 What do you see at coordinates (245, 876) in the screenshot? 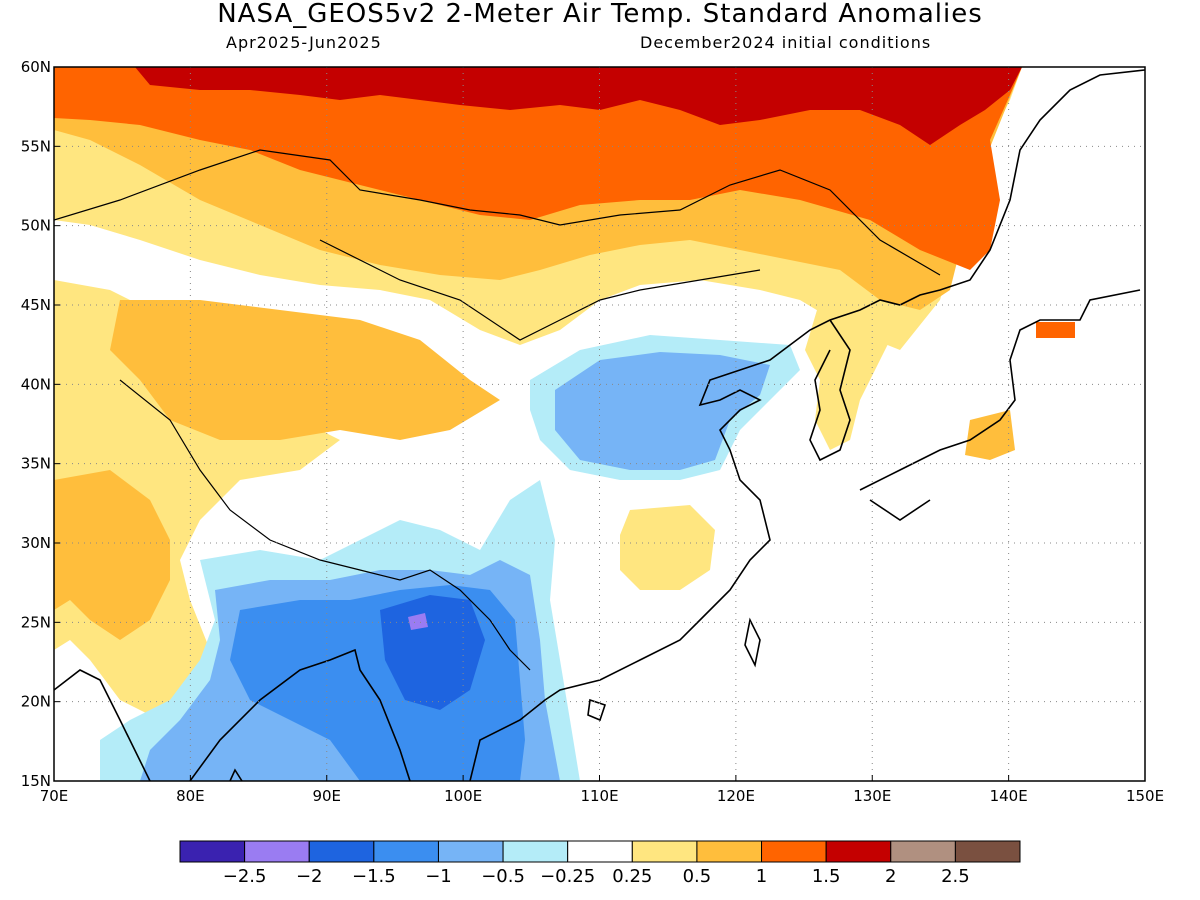
I see `colorbar-label: −2.5` at bounding box center [245, 876].